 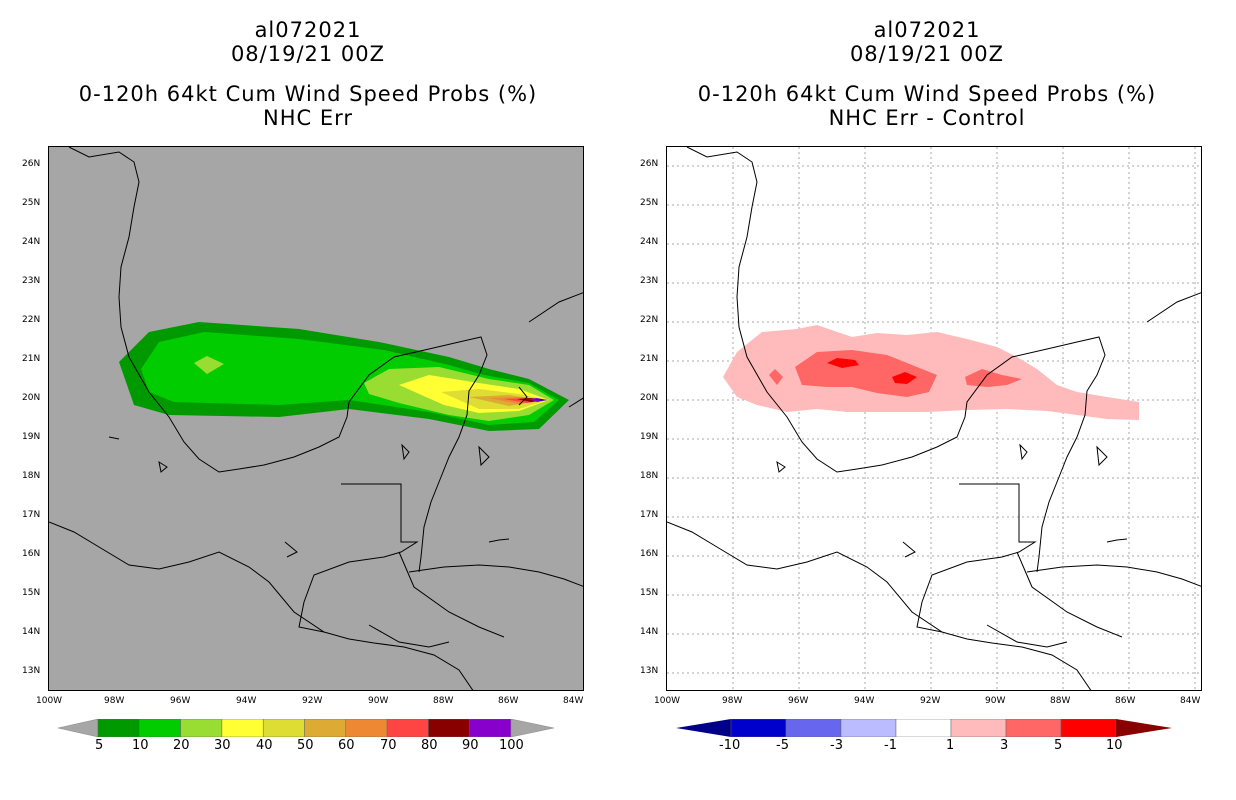 What do you see at coordinates (927, 94) in the screenshot?
I see `right-title-product: 0-120h 64kt Cum Wind Speed Probs (%)` at bounding box center [927, 94].